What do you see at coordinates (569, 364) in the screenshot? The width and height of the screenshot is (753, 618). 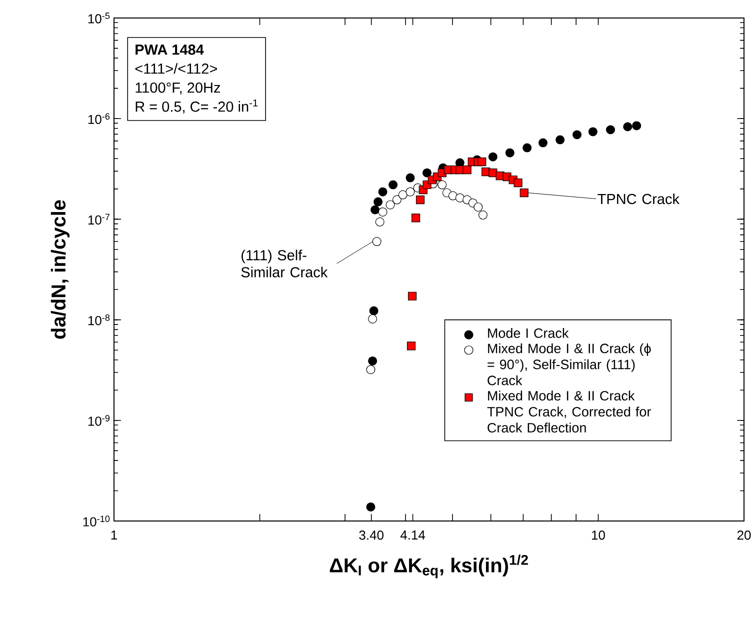 I see `legend-label: Mixed Mode I & II Crack (ϕ = 90°), Self-Similar (111) Crack` at bounding box center [569, 364].